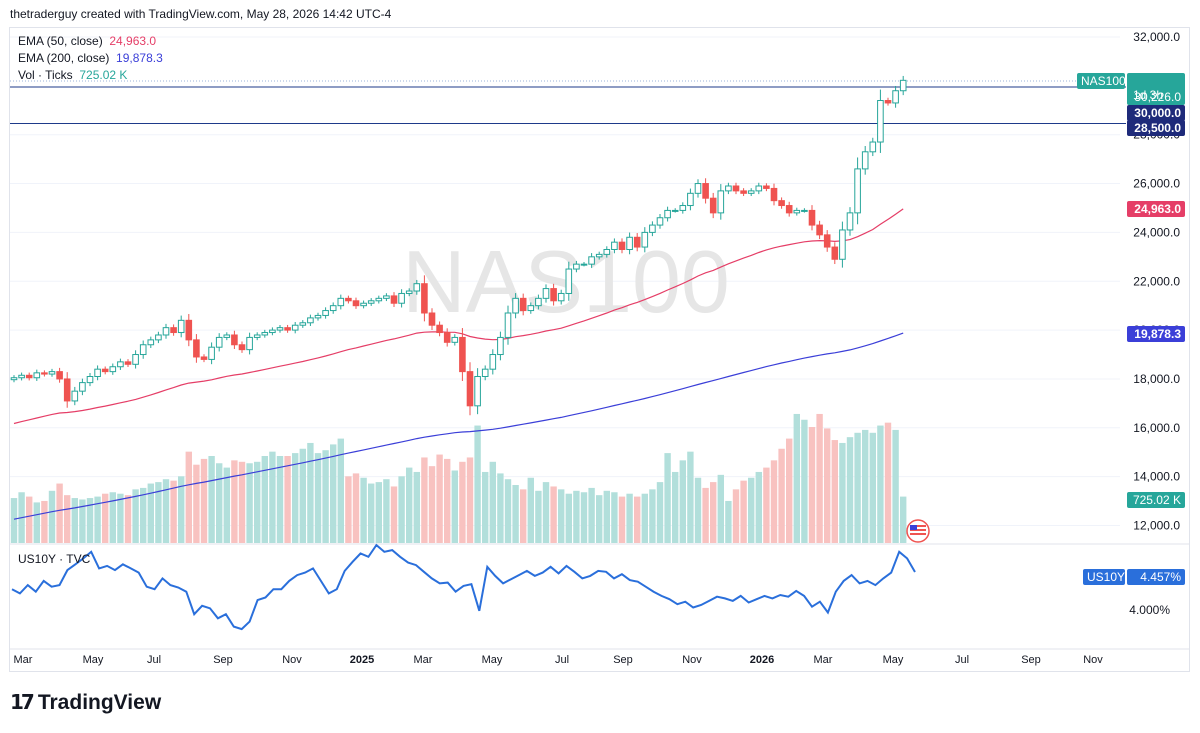  Describe the element at coordinates (90, 58) in the screenshot. I see `ema200-legend: EMA (200, close) 19,878.3` at that location.